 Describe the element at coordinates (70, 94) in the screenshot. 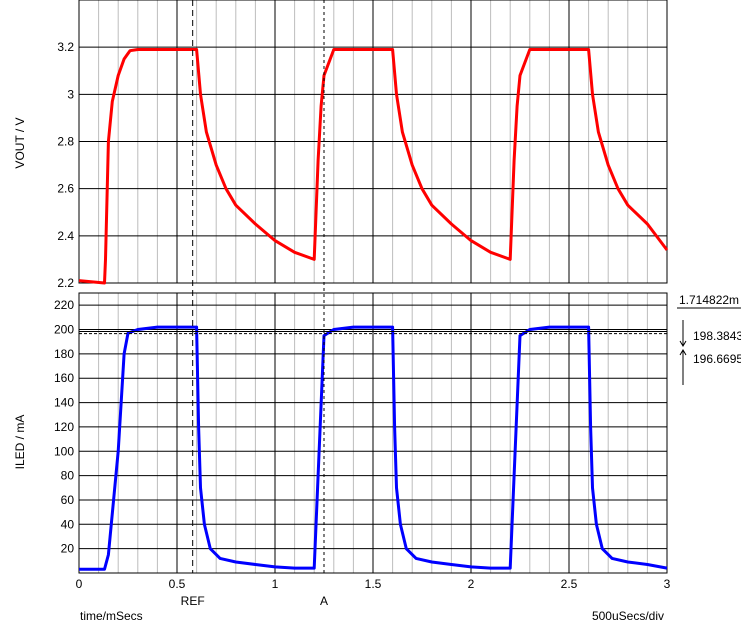

I see `vout-y-tick-label: 3` at that location.